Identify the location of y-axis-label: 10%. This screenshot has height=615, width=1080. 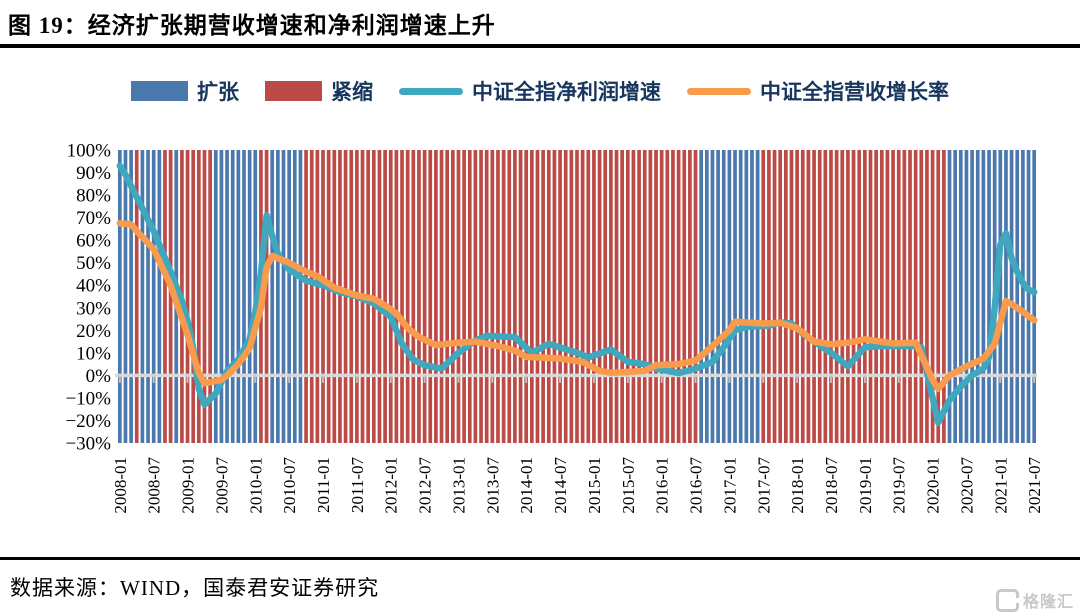
(93, 353).